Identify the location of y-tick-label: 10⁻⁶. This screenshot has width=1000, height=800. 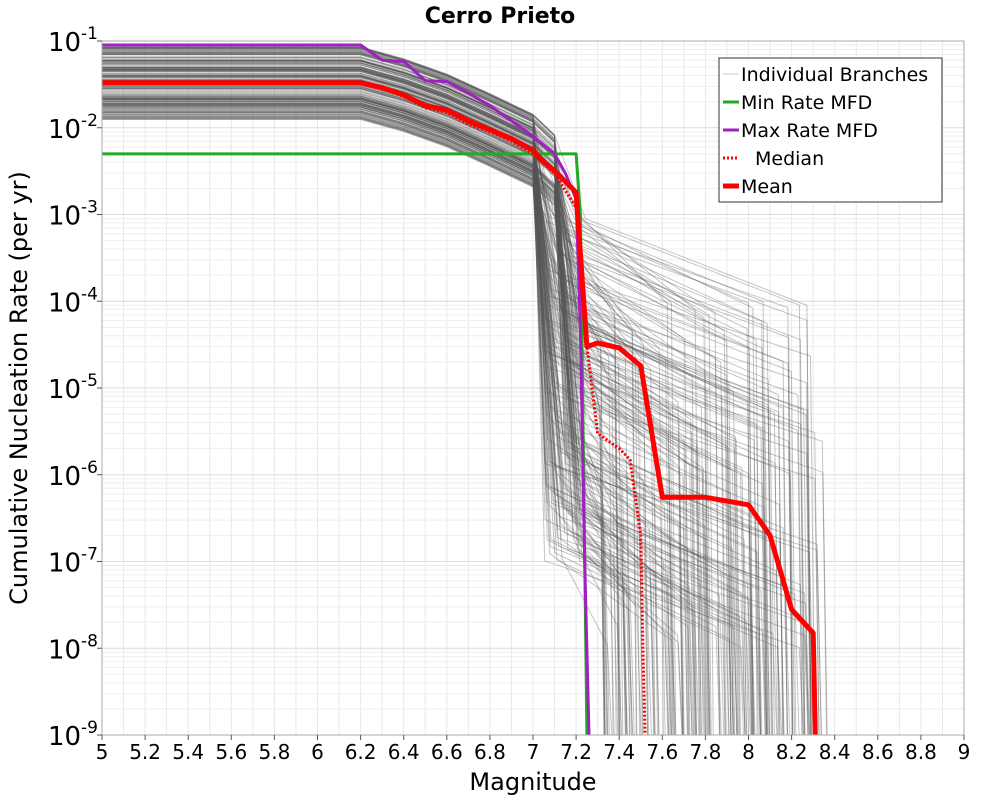
(73, 475).